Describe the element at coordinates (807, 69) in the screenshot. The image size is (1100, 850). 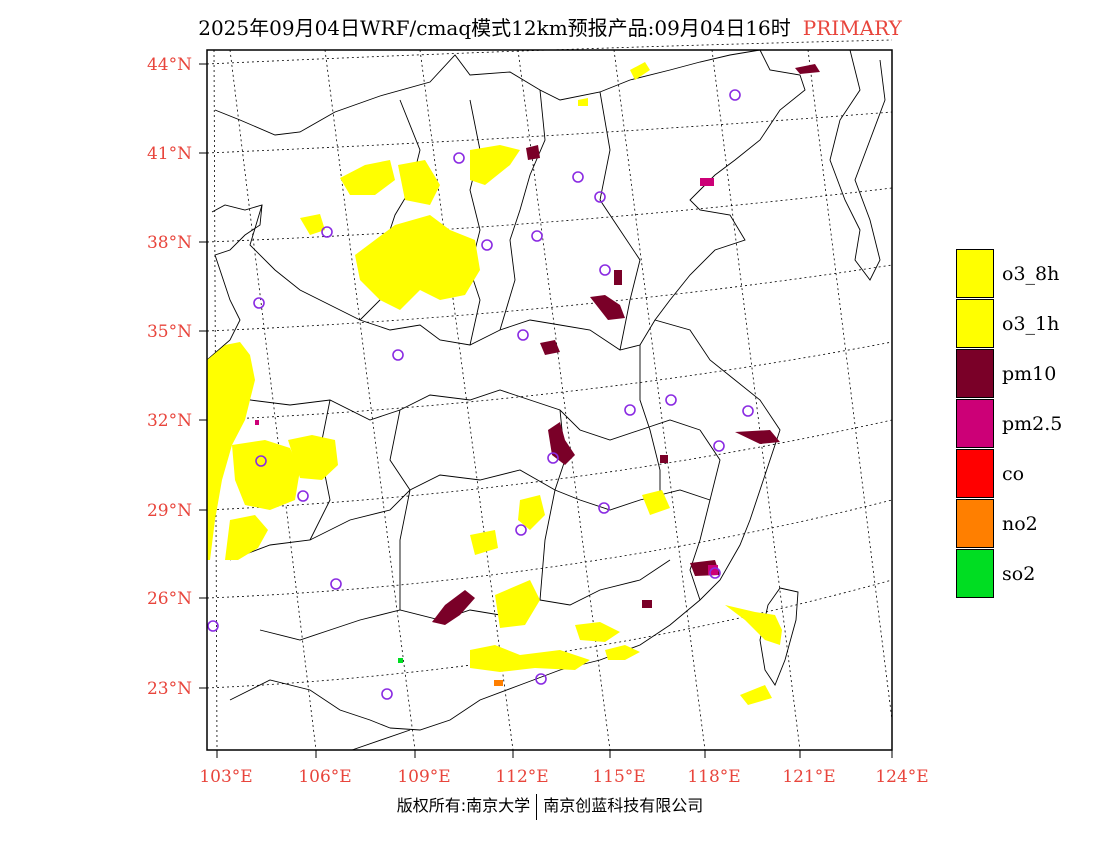
I see `pm10-area-liaoning` at that location.